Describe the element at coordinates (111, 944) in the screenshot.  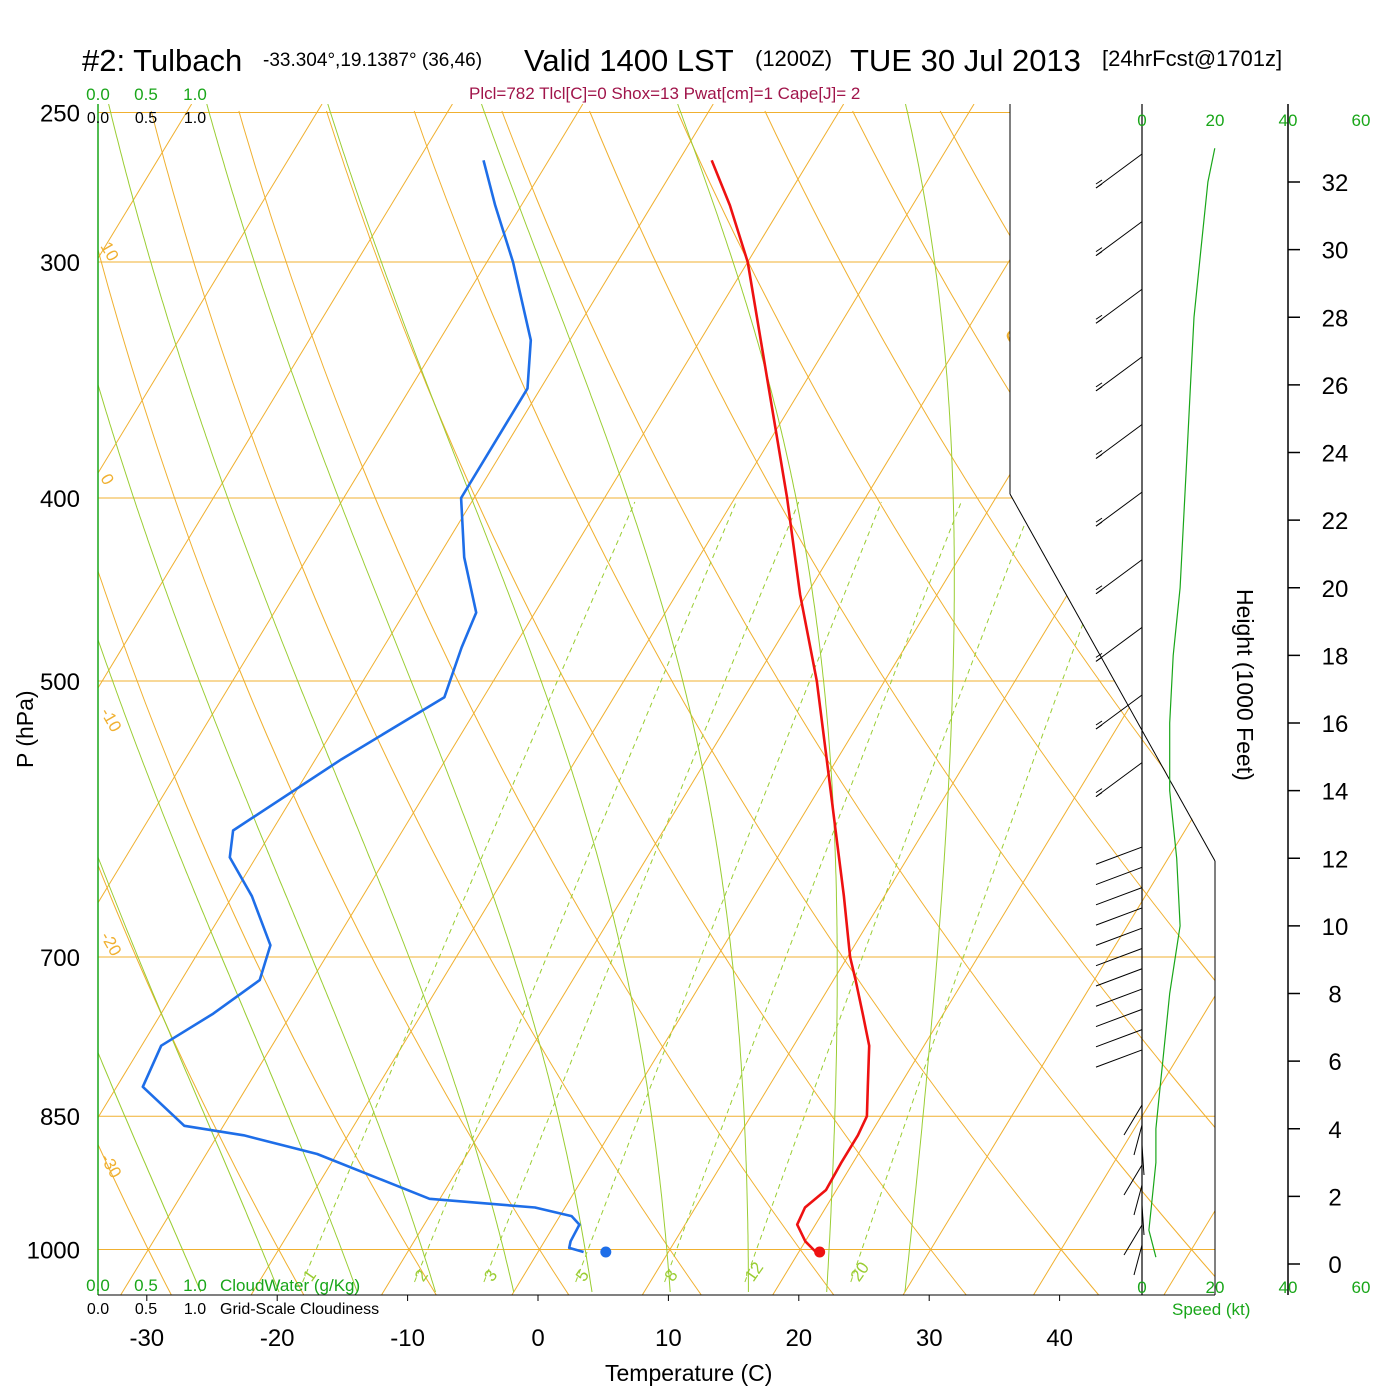
I see `dry-adiabat-label: -20` at that location.